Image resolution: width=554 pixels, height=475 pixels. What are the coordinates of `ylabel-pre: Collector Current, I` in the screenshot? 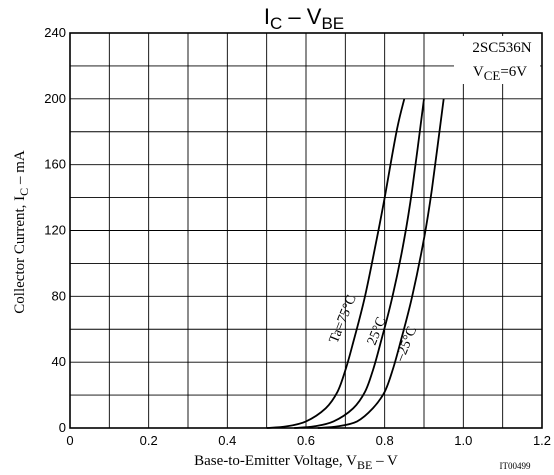 It's located at (20, 255).